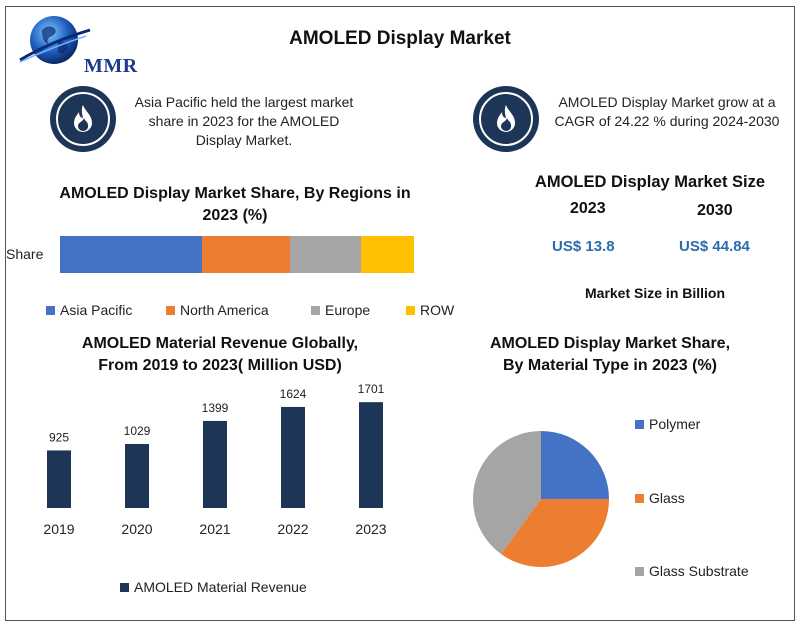 The width and height of the screenshot is (800, 627). Describe the element at coordinates (699, 571) in the screenshot. I see `legend-label: Glass Substrate` at that location.